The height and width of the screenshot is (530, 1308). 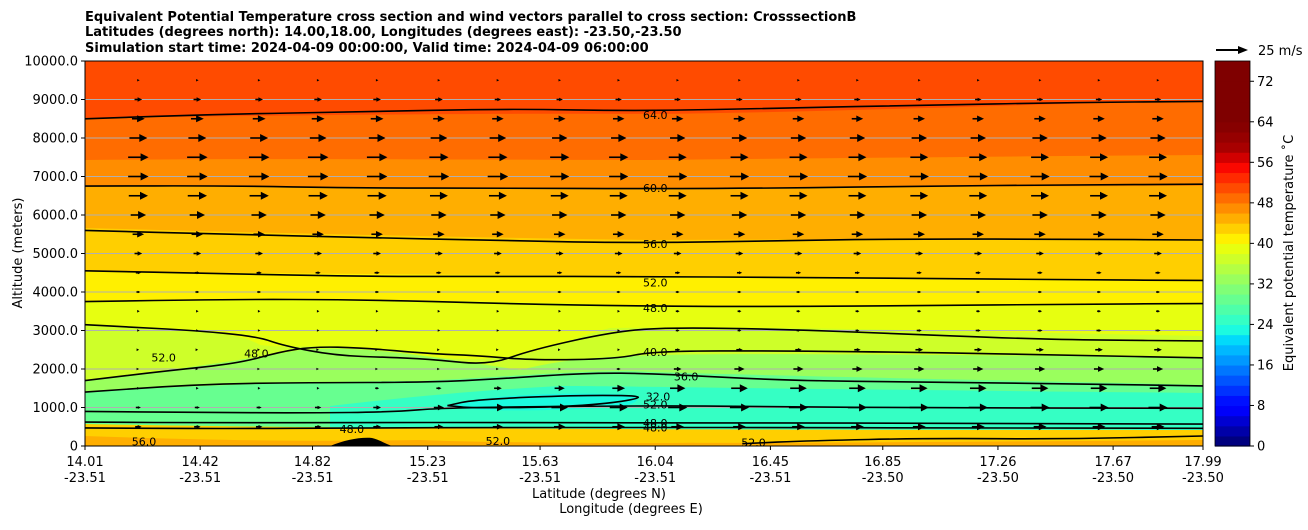 I want to click on y-tick-label: 0, so click(x=74, y=447).